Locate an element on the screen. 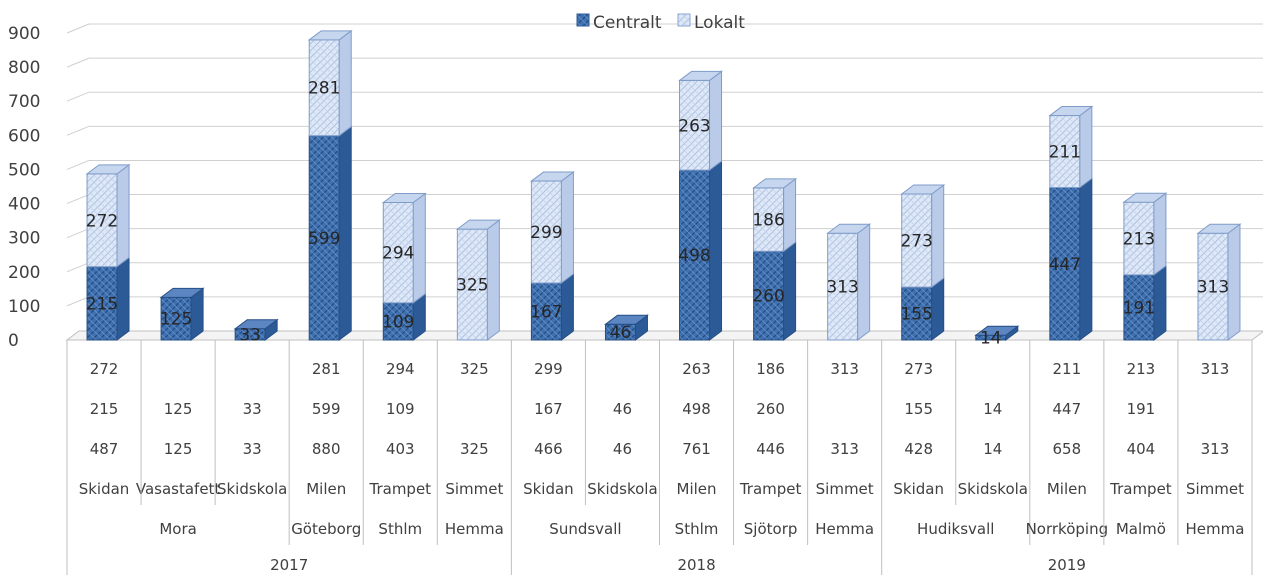 This screenshot has width=1263, height=575. table-value-lokalt: 325 is located at coordinates (474, 369).